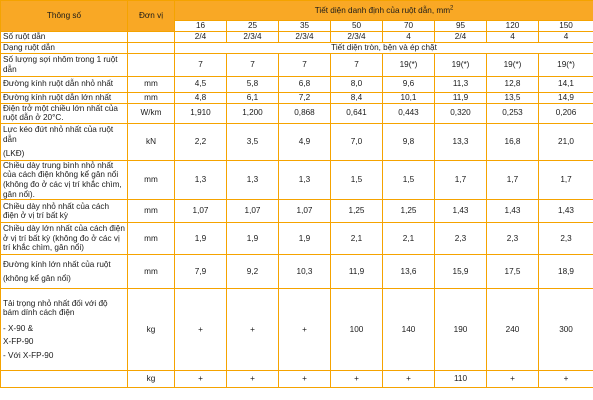 Image resolution: width=593 pixels, height=400 pixels. Describe the element at coordinates (58, 134) in the screenshot. I see `row-label-text: Lực kéo đứt nhỏ nhất của ruột dẫn` at that location.